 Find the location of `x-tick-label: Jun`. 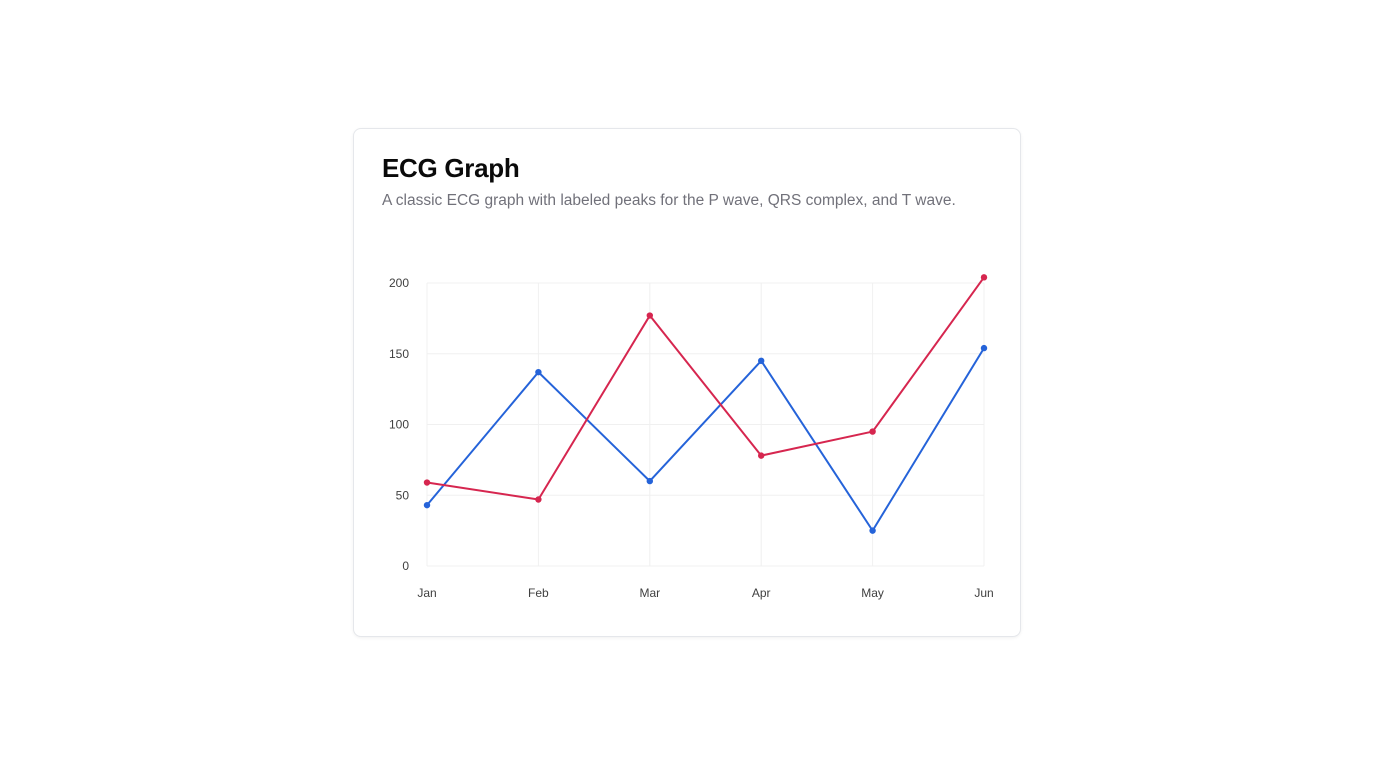

x-tick-label: Jun is located at coordinates (983, 593).